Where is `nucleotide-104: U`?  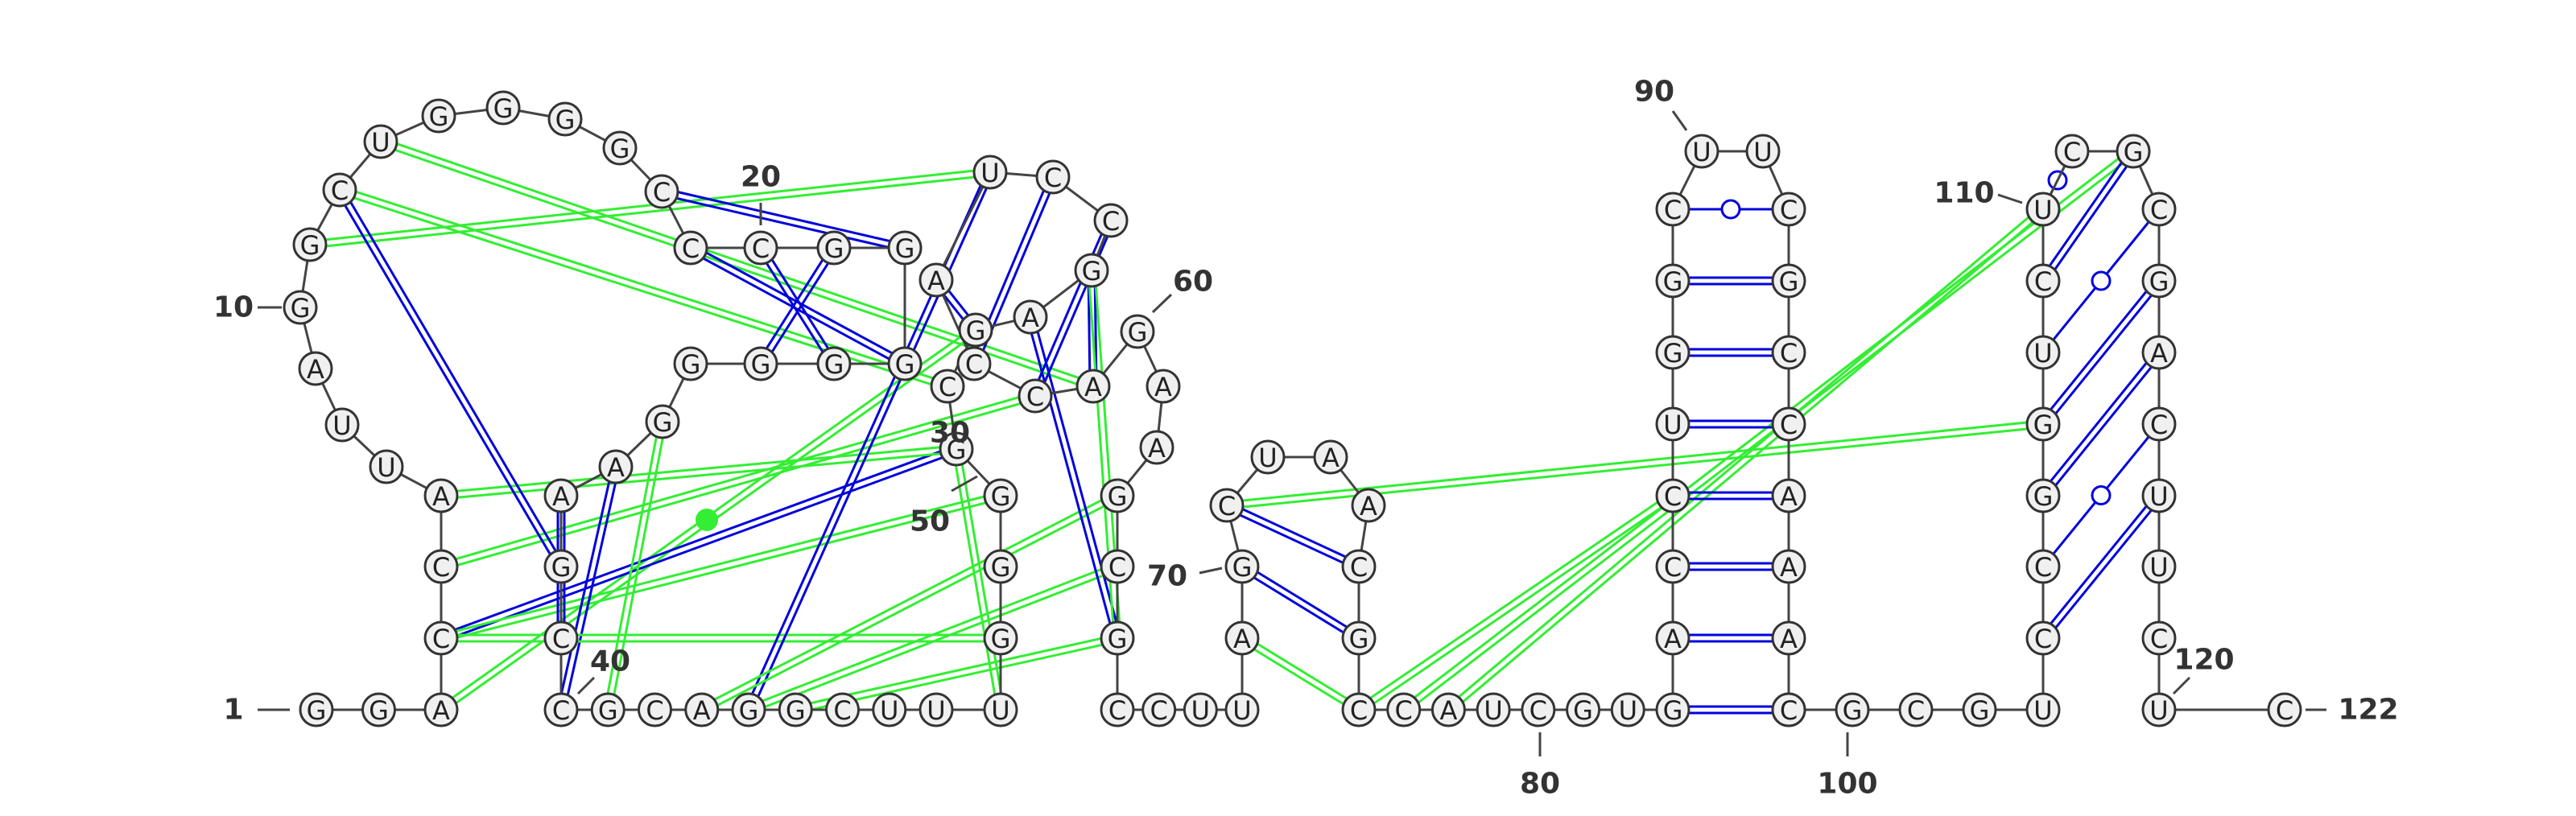
nucleotide-104: U is located at coordinates (2043, 709).